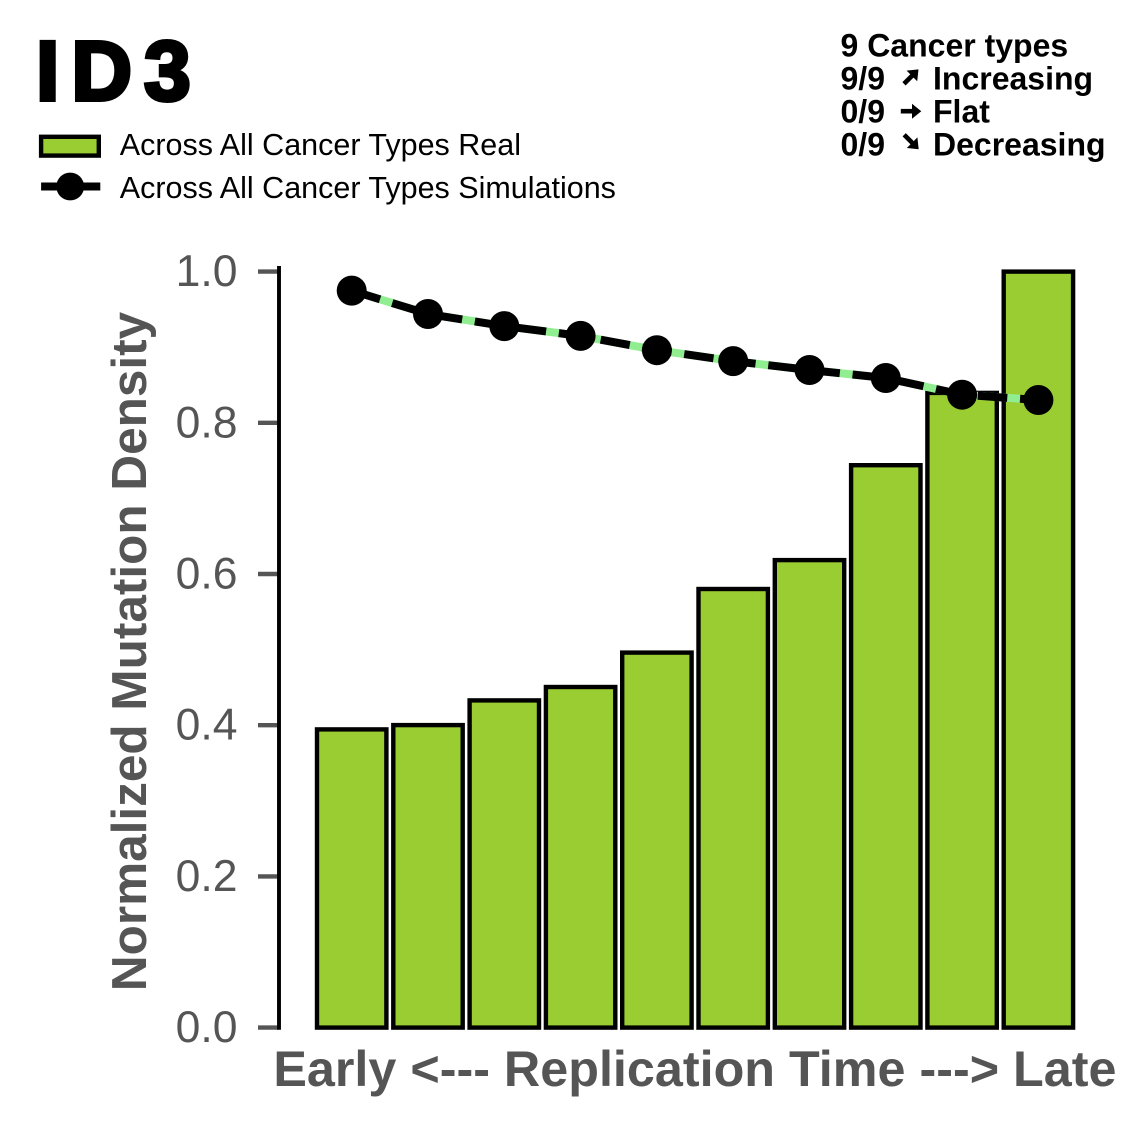 This screenshot has height=1125, width=1147. Describe the element at coordinates (207, 1027) in the screenshot. I see `svg-text: 0.0` at that location.